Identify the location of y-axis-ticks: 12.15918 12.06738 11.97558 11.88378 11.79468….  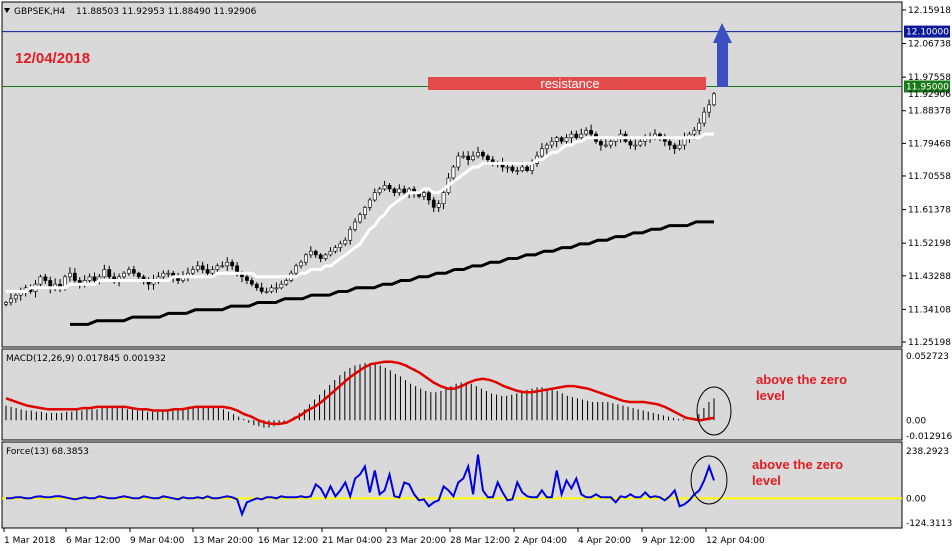
(927, 267).